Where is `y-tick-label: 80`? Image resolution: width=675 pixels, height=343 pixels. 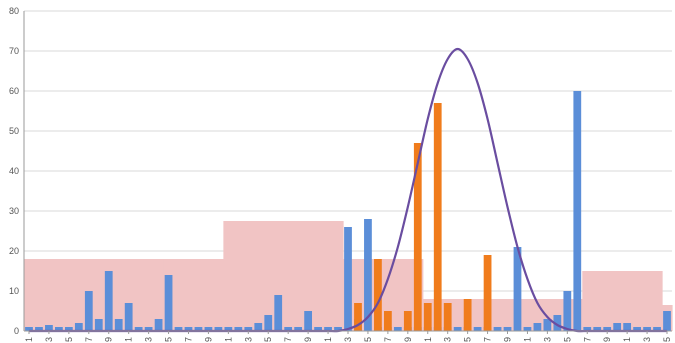 y-tick-label: 80 is located at coordinates (14, 11).